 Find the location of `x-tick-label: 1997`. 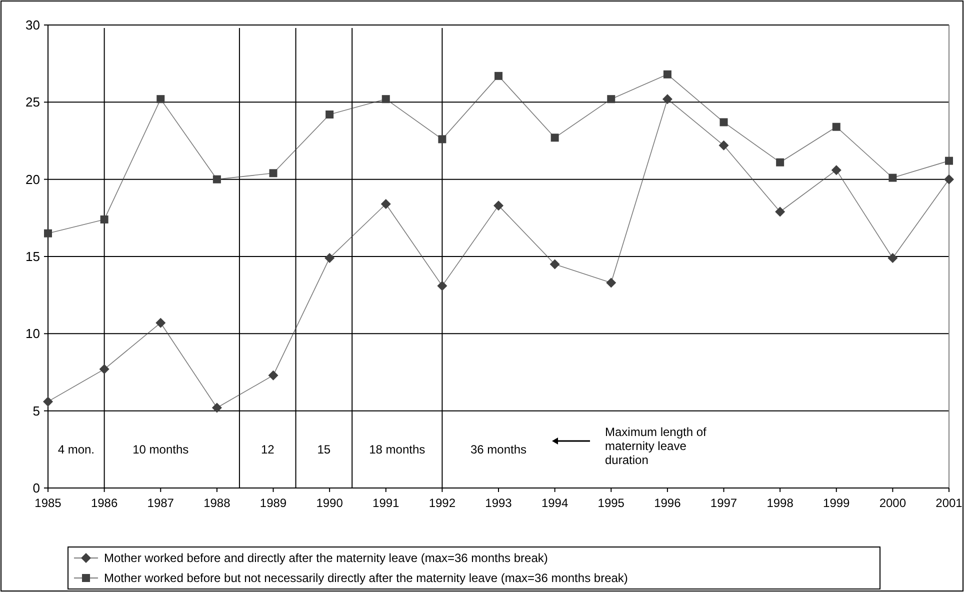

x-tick-label: 1997 is located at coordinates (724, 503).